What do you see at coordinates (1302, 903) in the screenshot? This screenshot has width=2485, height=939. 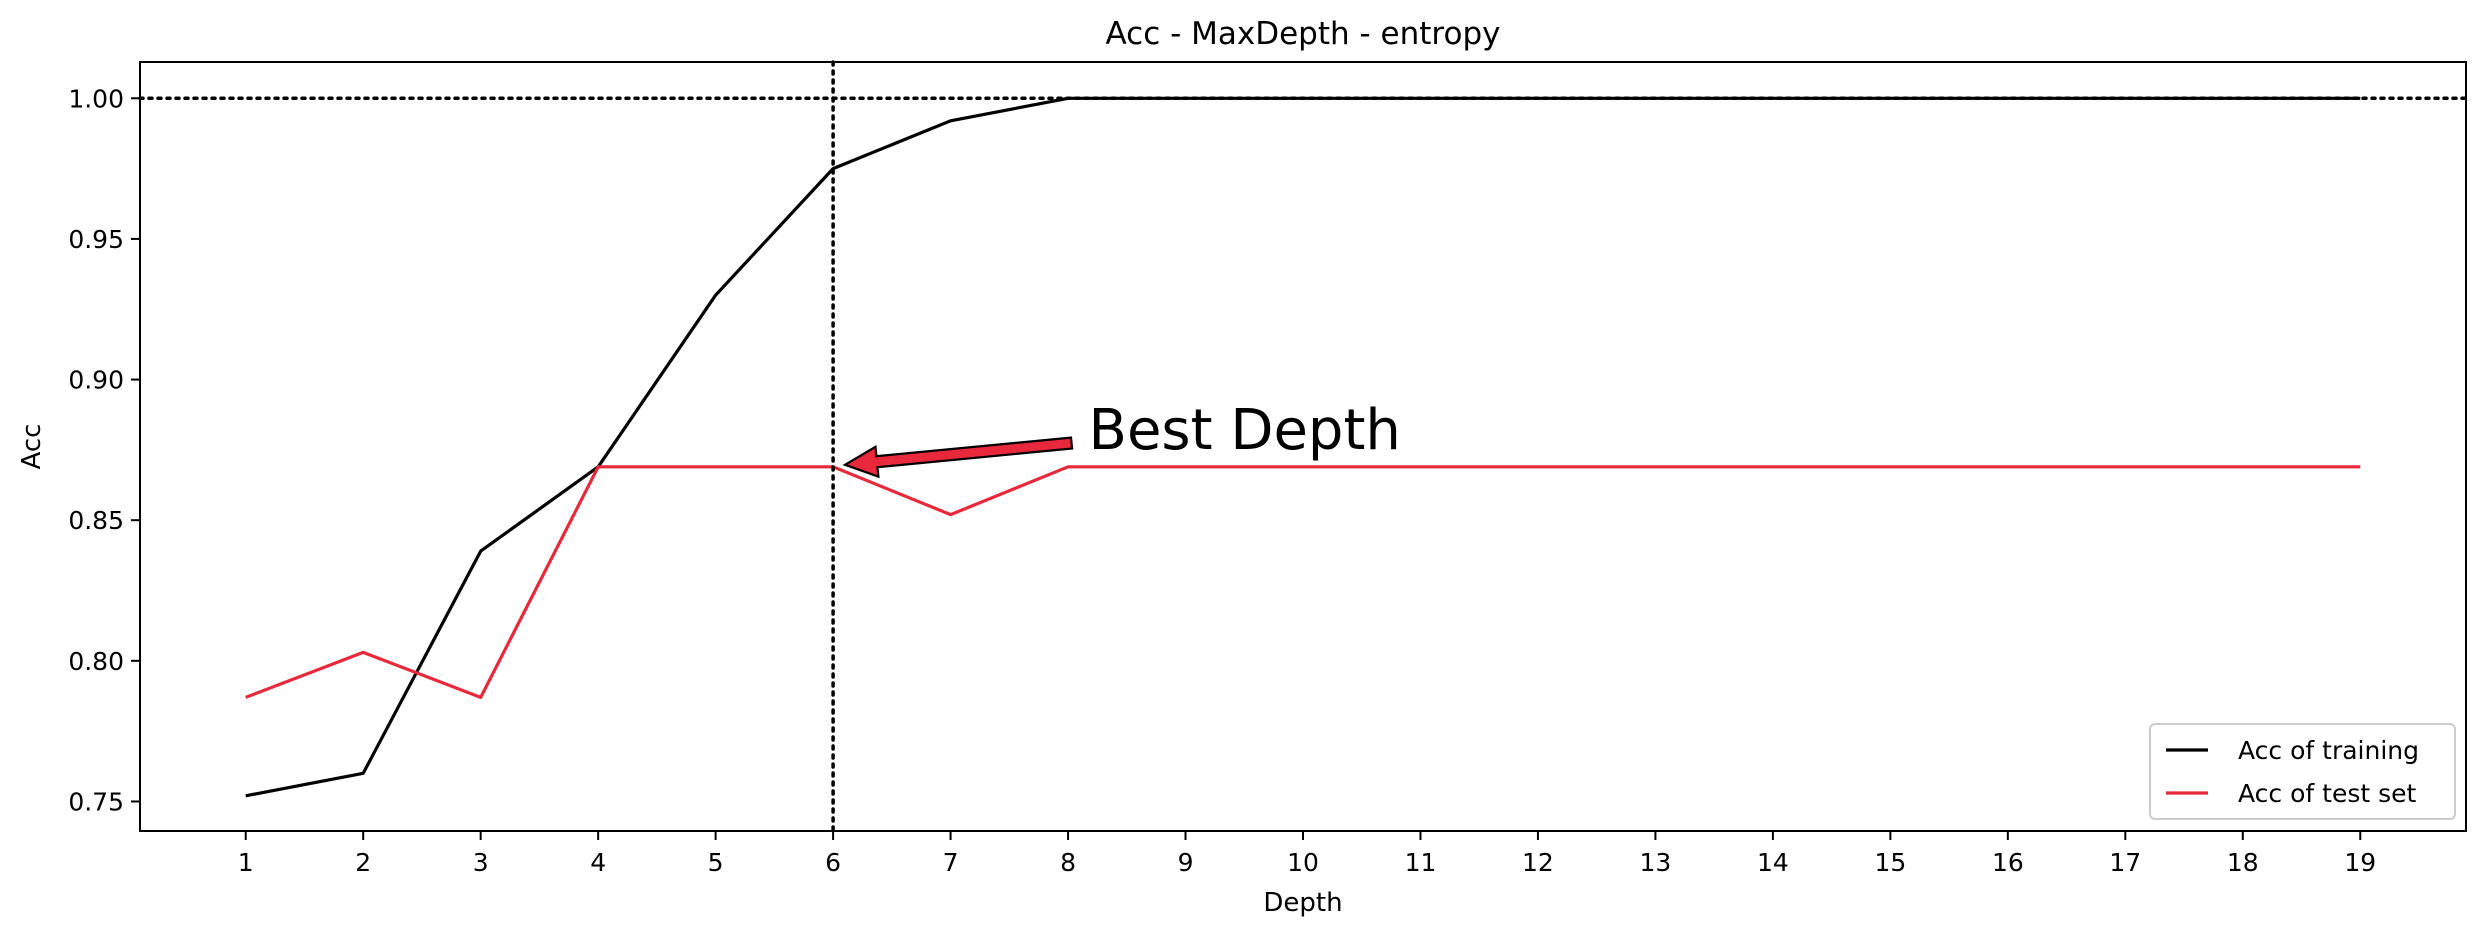 I see `x-axis-label: Depth` at bounding box center [1302, 903].